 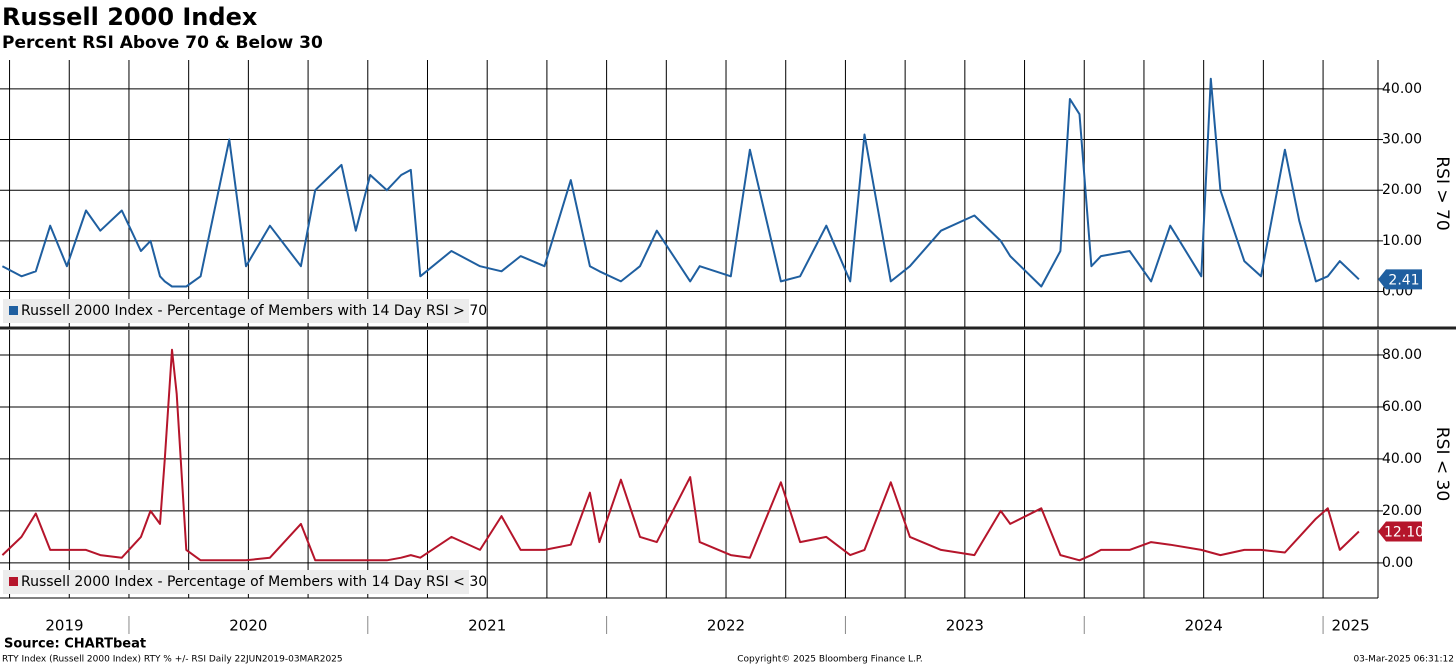 I want to click on x-tick-label: 2019, so click(x=64, y=626).